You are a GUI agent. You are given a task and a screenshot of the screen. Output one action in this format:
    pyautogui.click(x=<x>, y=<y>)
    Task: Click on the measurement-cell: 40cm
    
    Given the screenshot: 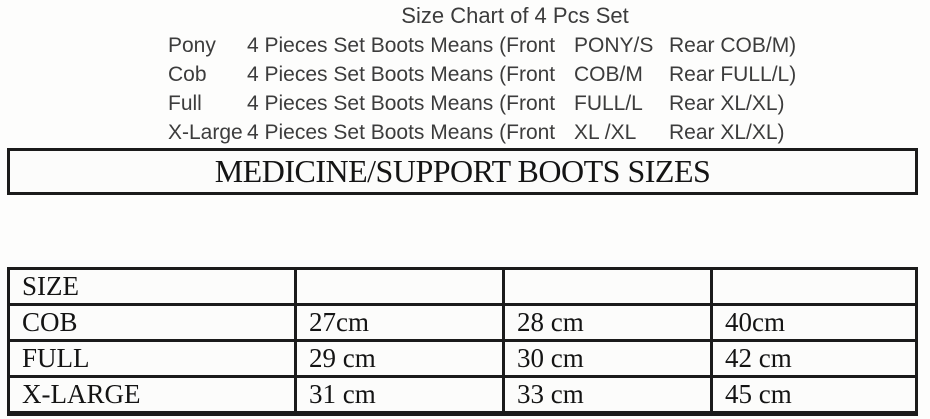 What is the action you would take?
    pyautogui.click(x=814, y=322)
    